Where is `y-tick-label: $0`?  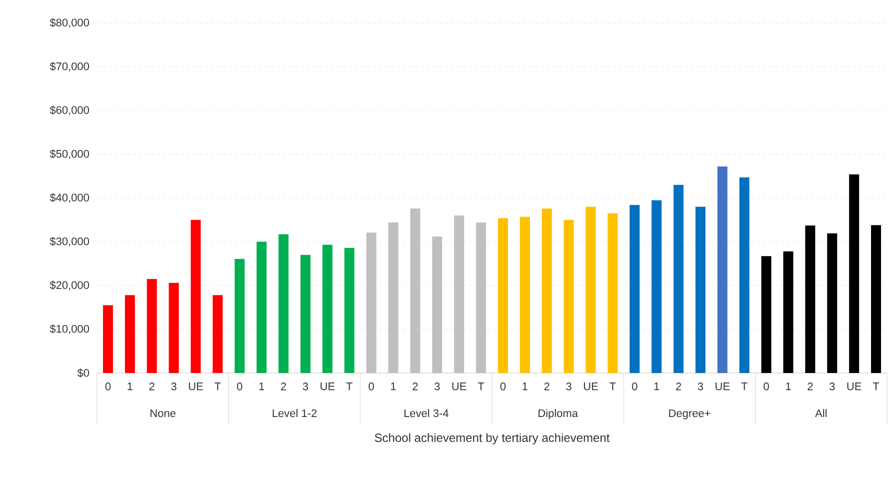 y-tick-label: $0 is located at coordinates (83, 373).